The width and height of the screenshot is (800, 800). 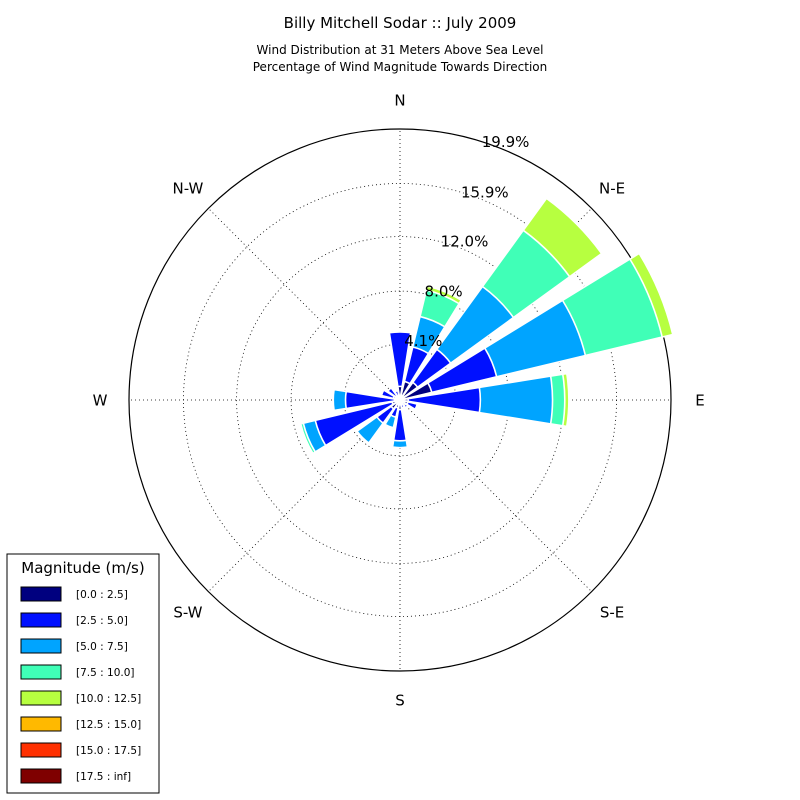 What do you see at coordinates (400, 23) in the screenshot?
I see `chart-title: Billy Mitchell Sodar :: July 2009` at bounding box center [400, 23].